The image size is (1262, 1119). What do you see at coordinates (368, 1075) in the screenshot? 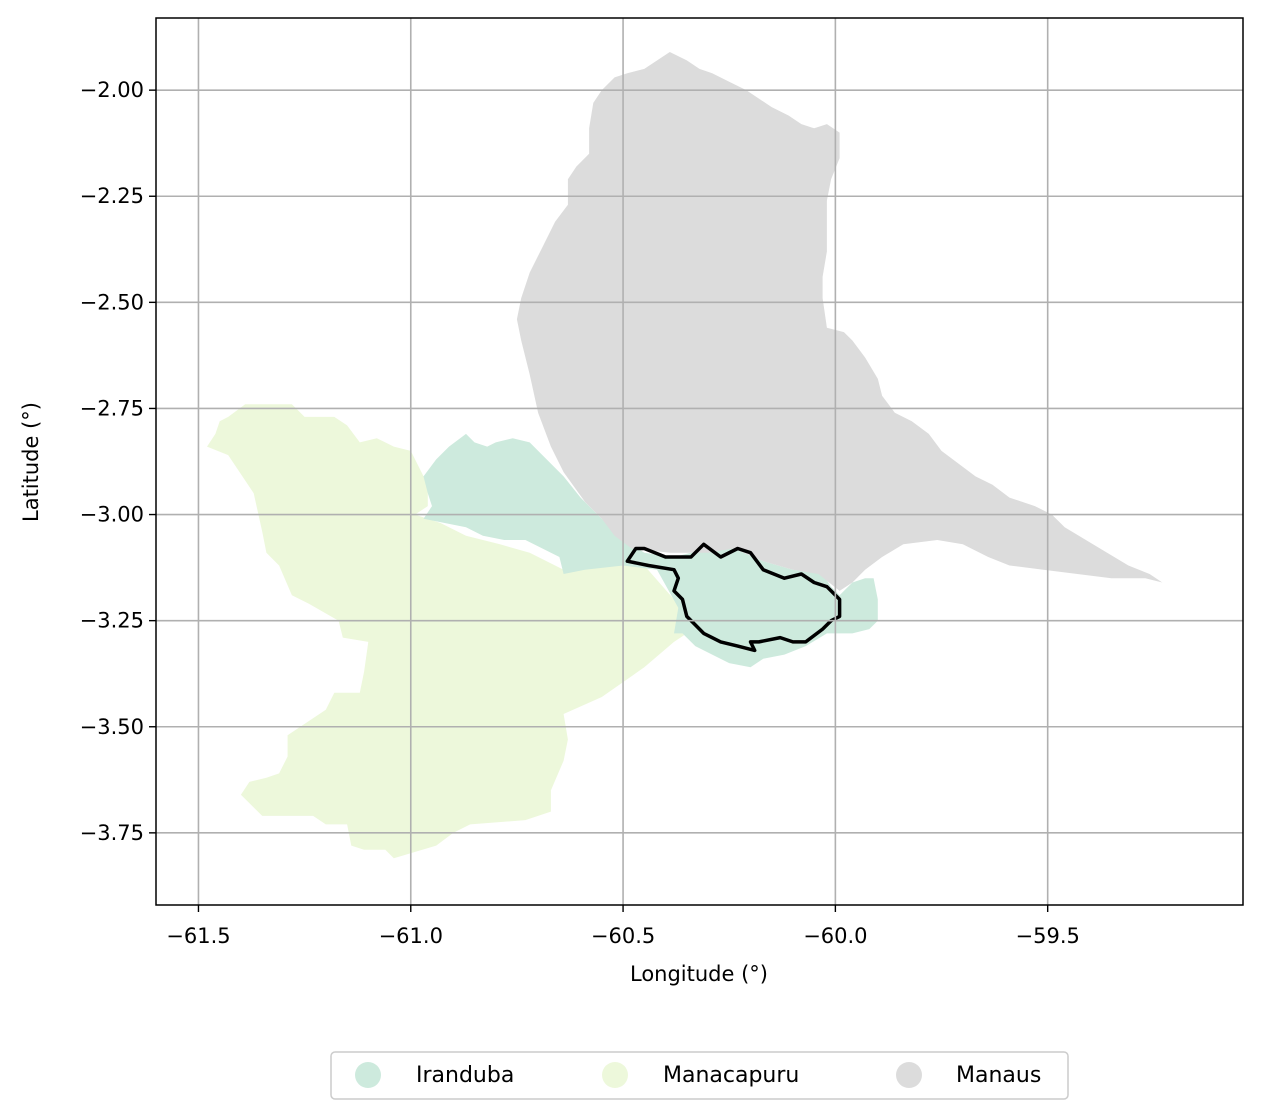
I see `legend-marker-iranduba` at bounding box center [368, 1075].